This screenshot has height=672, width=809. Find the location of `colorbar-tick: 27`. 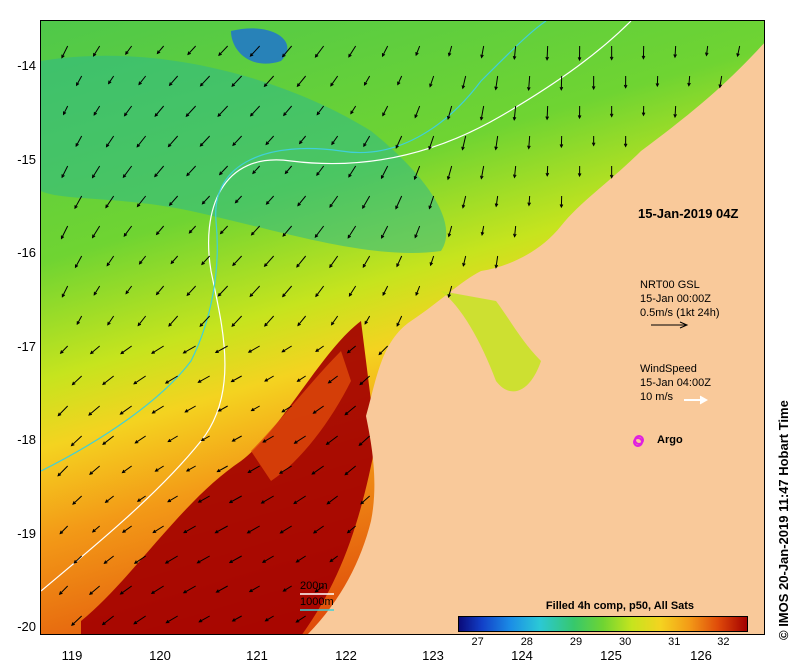

colorbar-tick: 27 is located at coordinates (477, 642).